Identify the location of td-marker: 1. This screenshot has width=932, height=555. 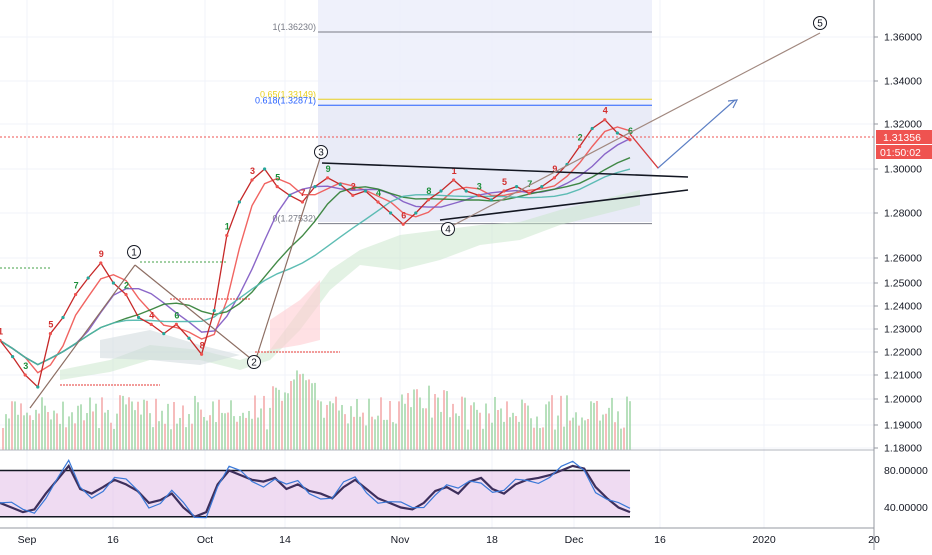
(1, 332).